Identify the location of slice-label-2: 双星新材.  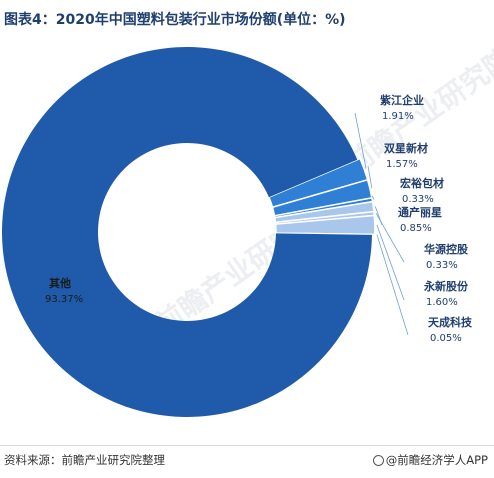
(406, 148).